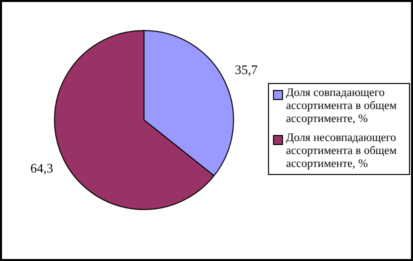 This screenshot has height=261, width=413. Describe the element at coordinates (42, 168) in the screenshot. I see `data-label: 64,3` at that location.